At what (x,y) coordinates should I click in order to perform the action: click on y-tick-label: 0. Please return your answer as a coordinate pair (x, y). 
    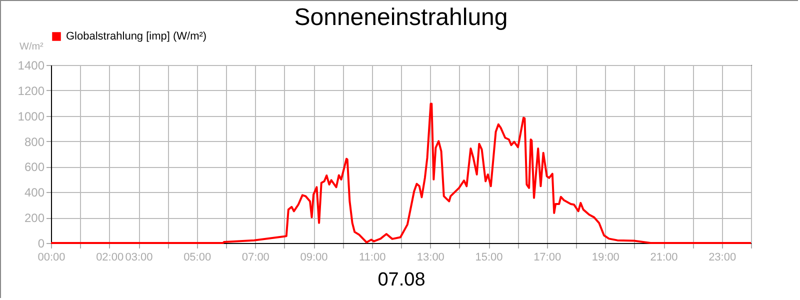
    Looking at the image, I should click on (41, 243).